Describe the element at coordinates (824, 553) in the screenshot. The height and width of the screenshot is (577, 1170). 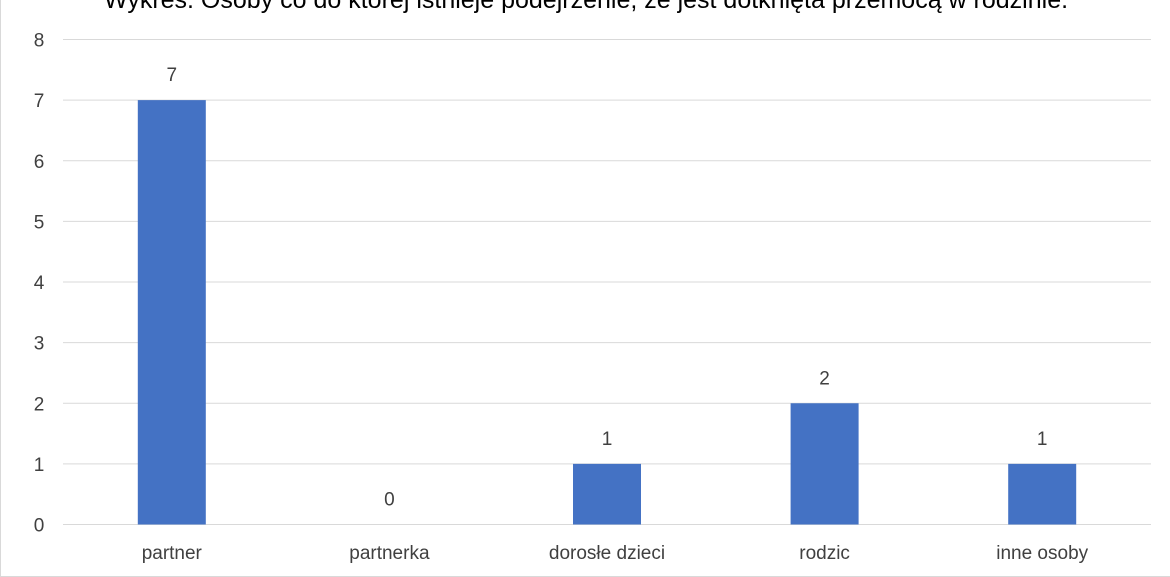
I see `category-label: rodzic` at that location.